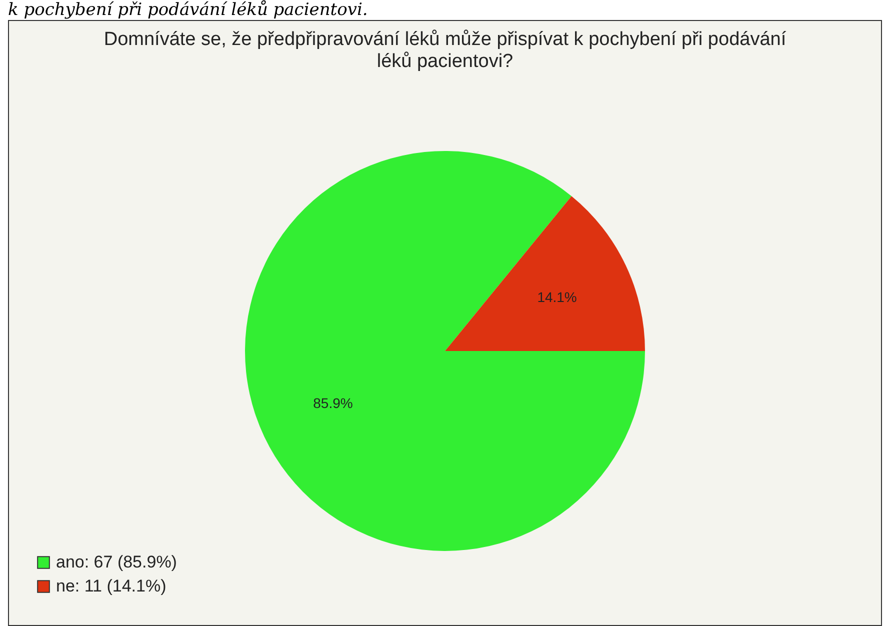  I want to click on pie-slice, so click(545, 273).